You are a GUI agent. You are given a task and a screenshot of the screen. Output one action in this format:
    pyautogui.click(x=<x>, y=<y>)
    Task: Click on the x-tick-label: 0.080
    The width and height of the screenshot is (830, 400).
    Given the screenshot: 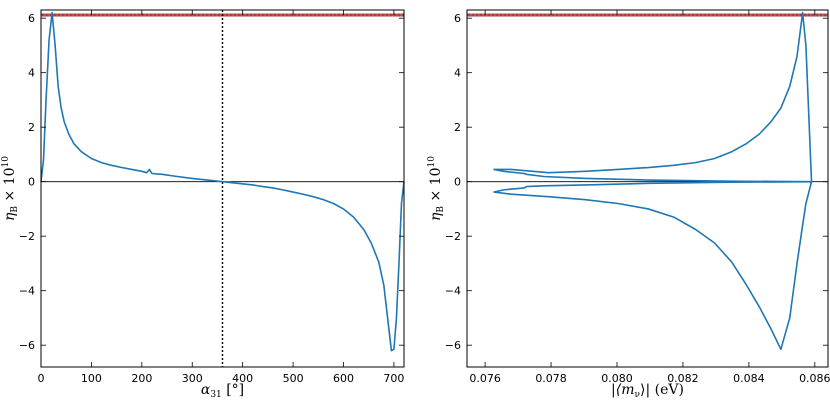 What is the action you would take?
    pyautogui.click(x=617, y=378)
    